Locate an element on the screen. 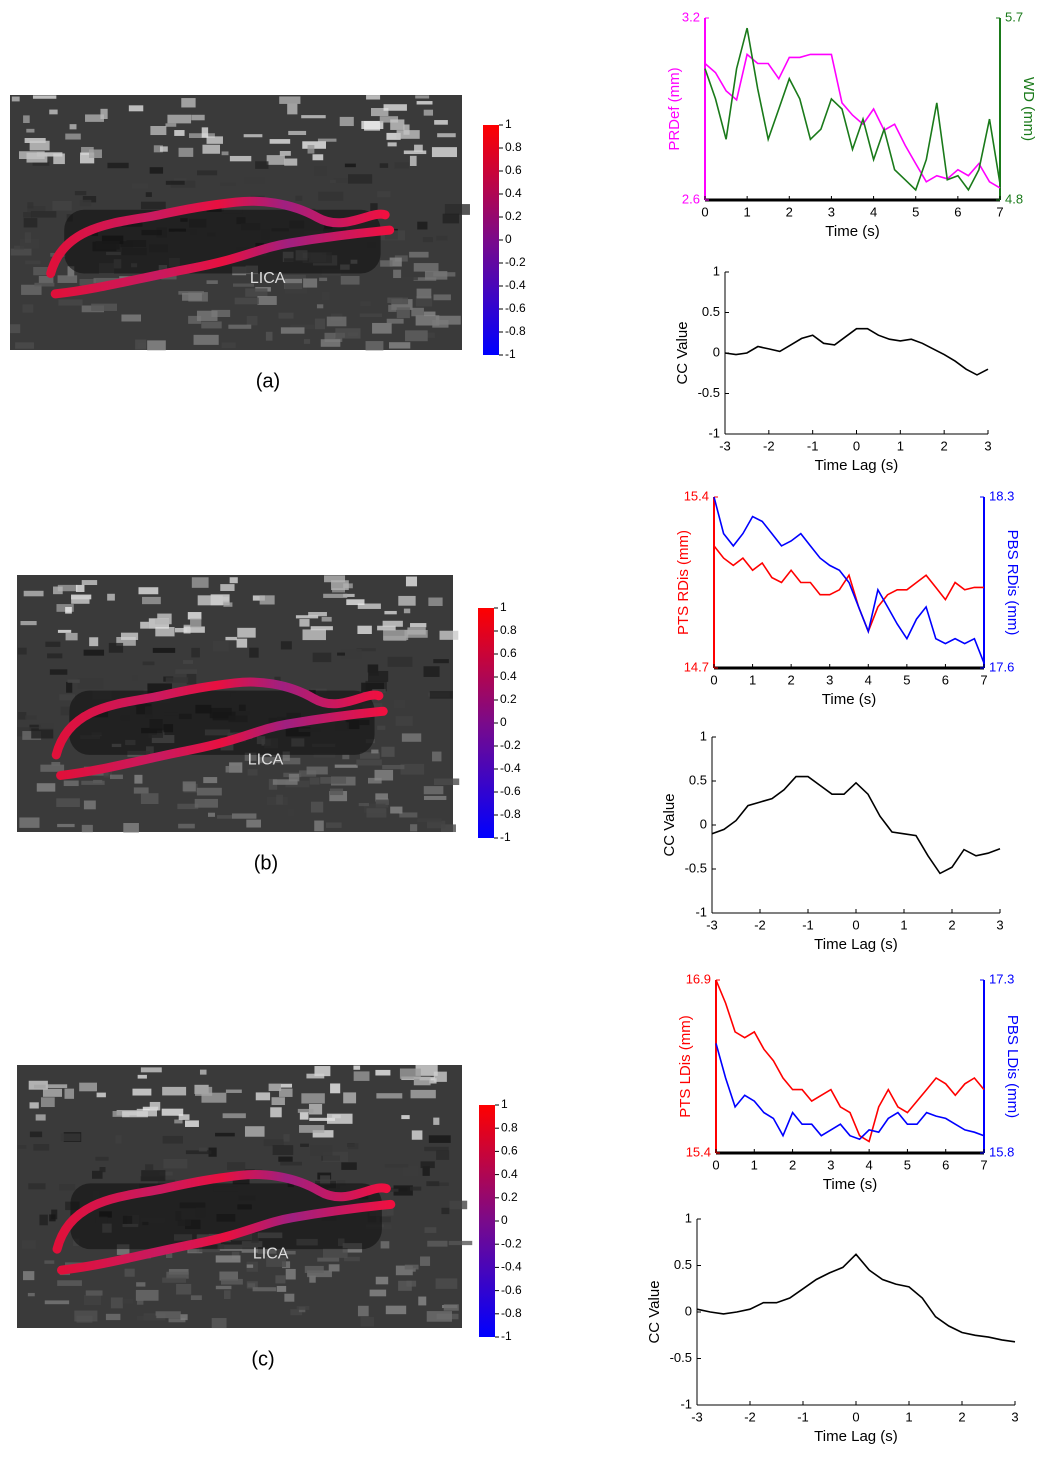 This screenshot has width=1045, height=1467. x-tick-label: 2 is located at coordinates (791, 679).